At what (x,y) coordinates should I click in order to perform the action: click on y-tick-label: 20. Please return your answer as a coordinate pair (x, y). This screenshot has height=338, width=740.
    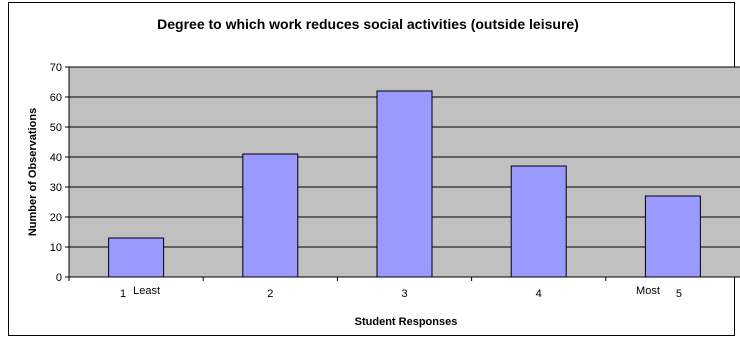
    Looking at the image, I should click on (56, 218).